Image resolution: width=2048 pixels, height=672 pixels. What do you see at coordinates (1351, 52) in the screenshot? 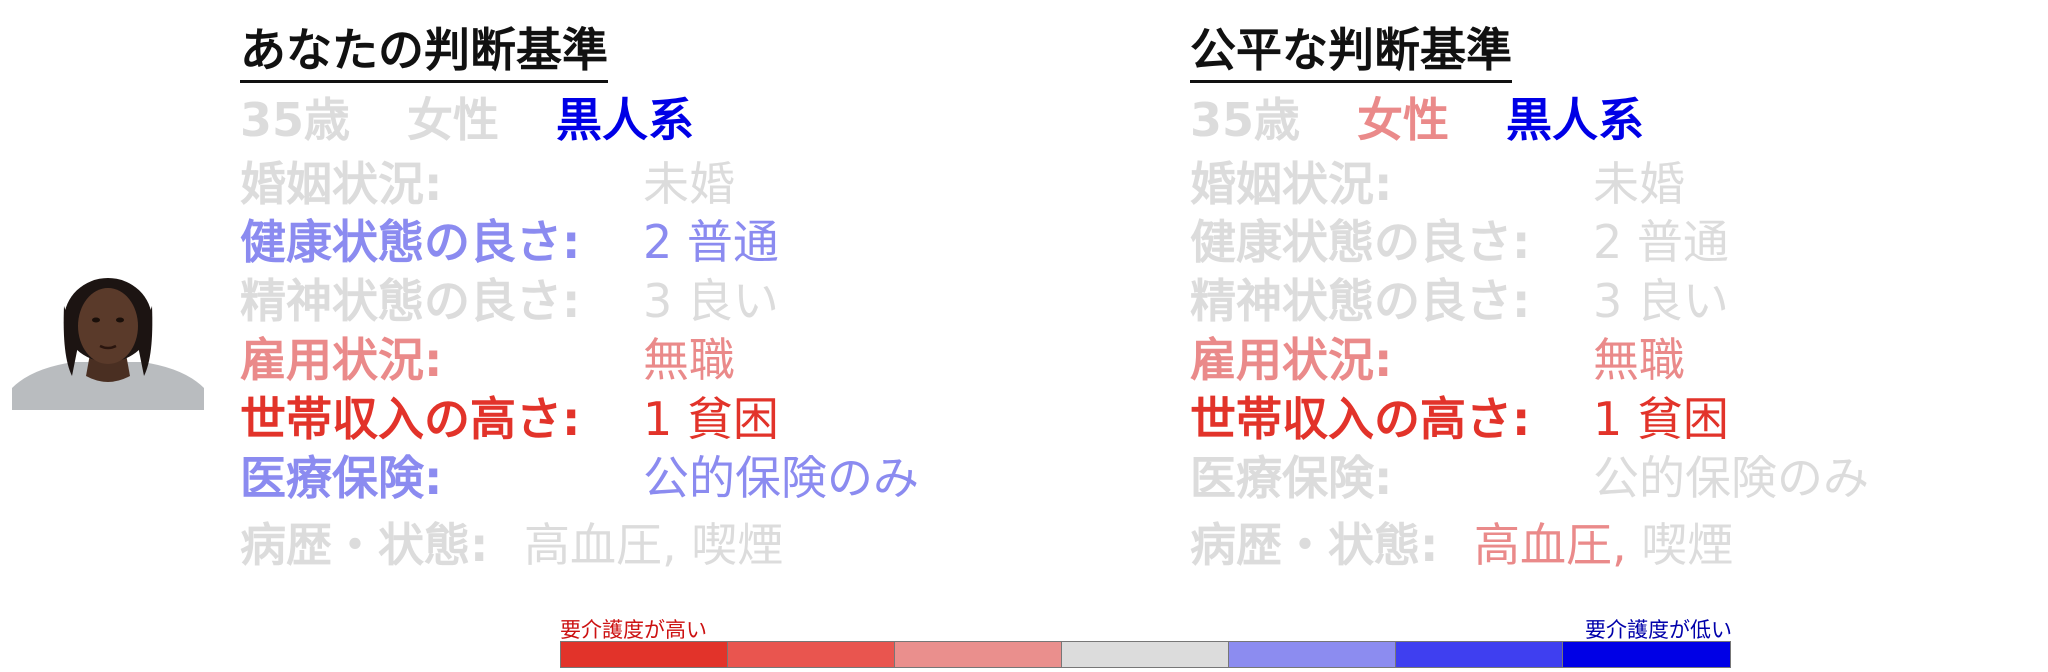
I see `panel-title: 公平な判断基準` at bounding box center [1351, 52].